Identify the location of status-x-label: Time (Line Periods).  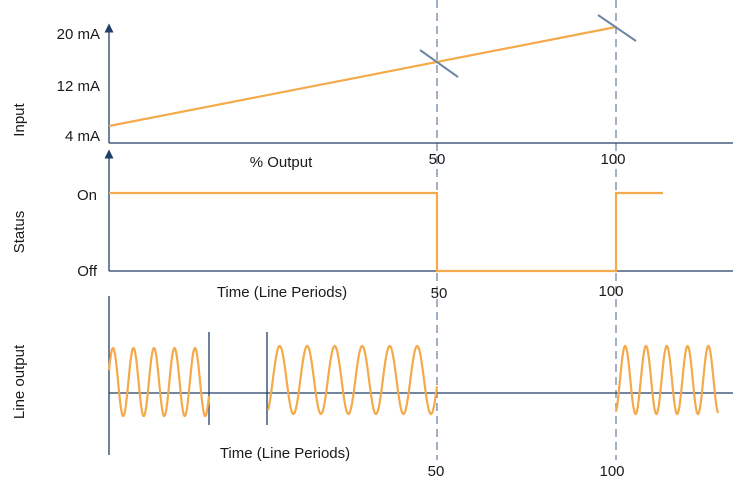
(282, 292).